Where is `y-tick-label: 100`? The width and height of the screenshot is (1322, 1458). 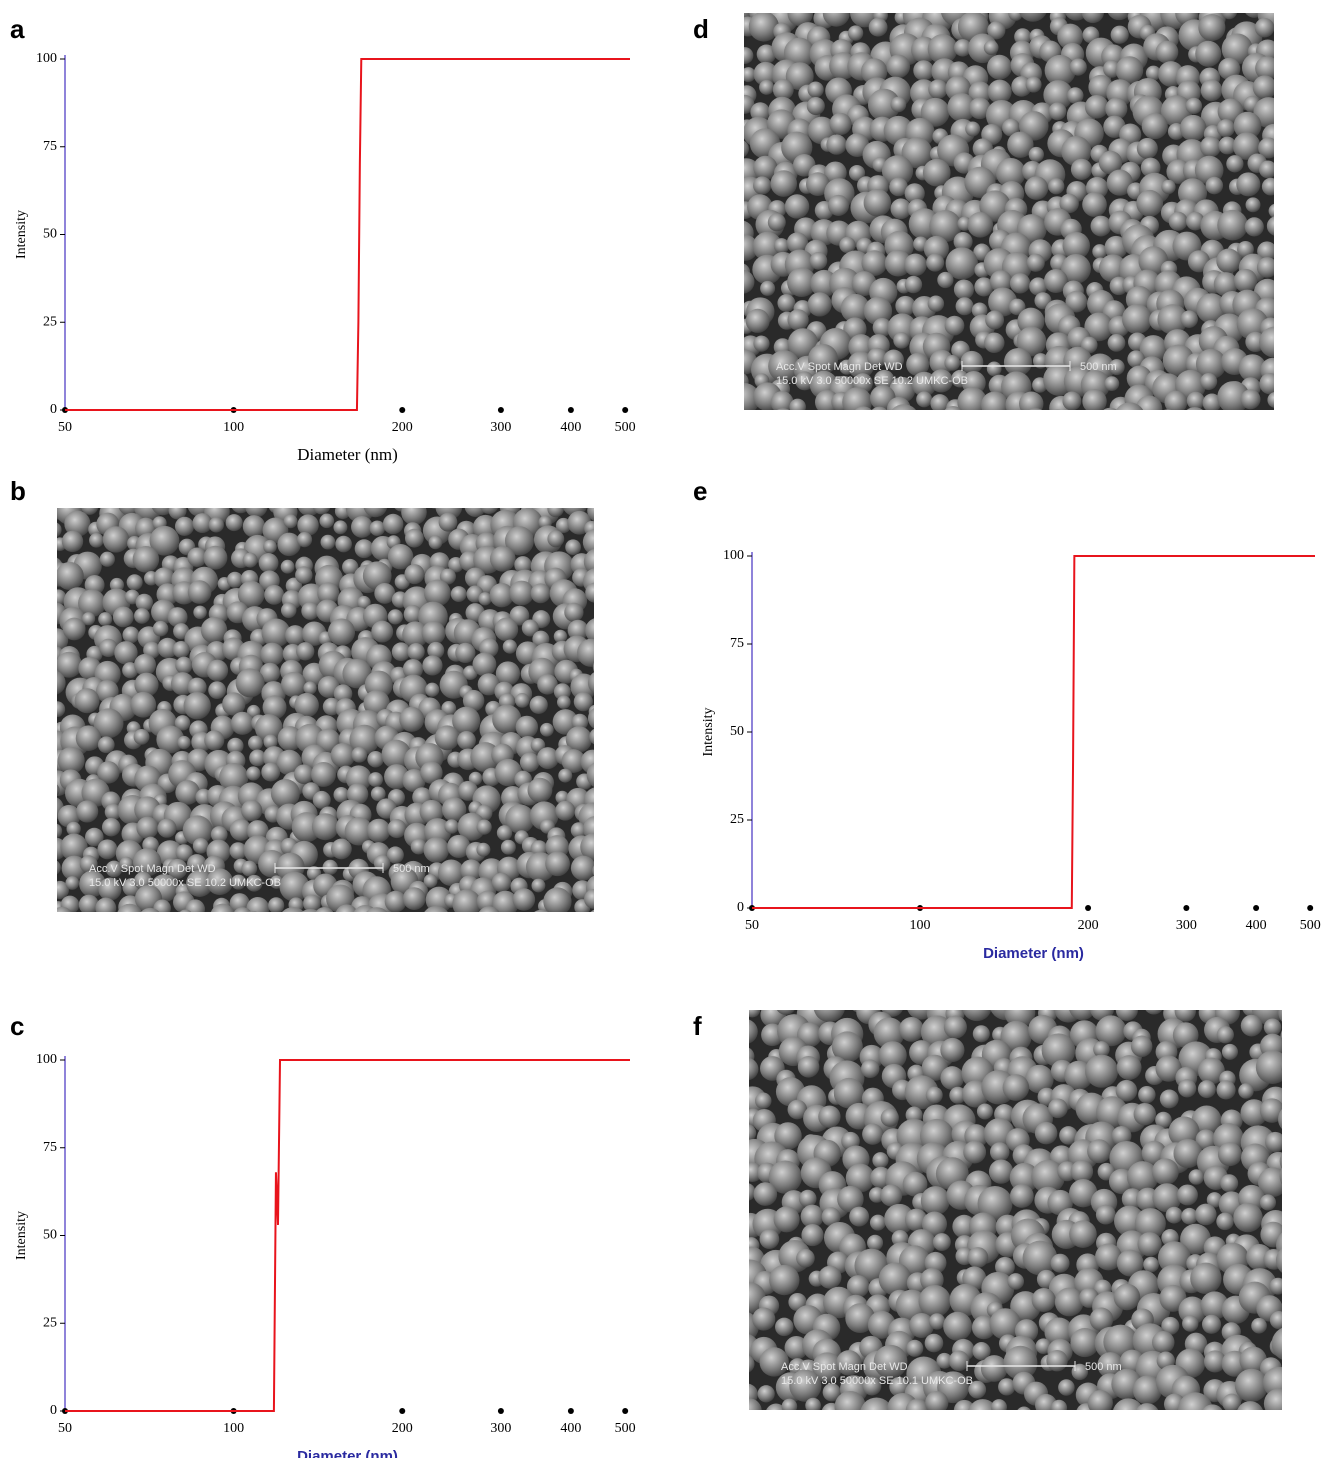
y-tick-label: 100 is located at coordinates (46, 1059).